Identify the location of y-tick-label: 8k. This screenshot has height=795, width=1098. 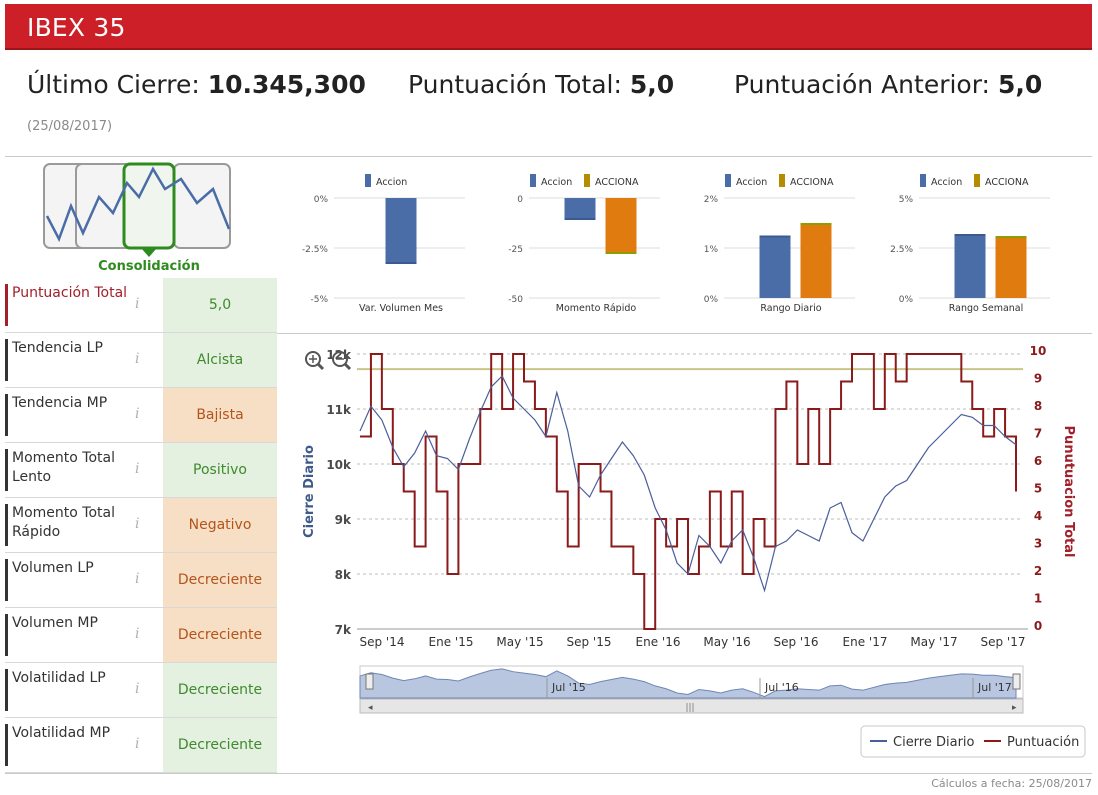
(343, 575).